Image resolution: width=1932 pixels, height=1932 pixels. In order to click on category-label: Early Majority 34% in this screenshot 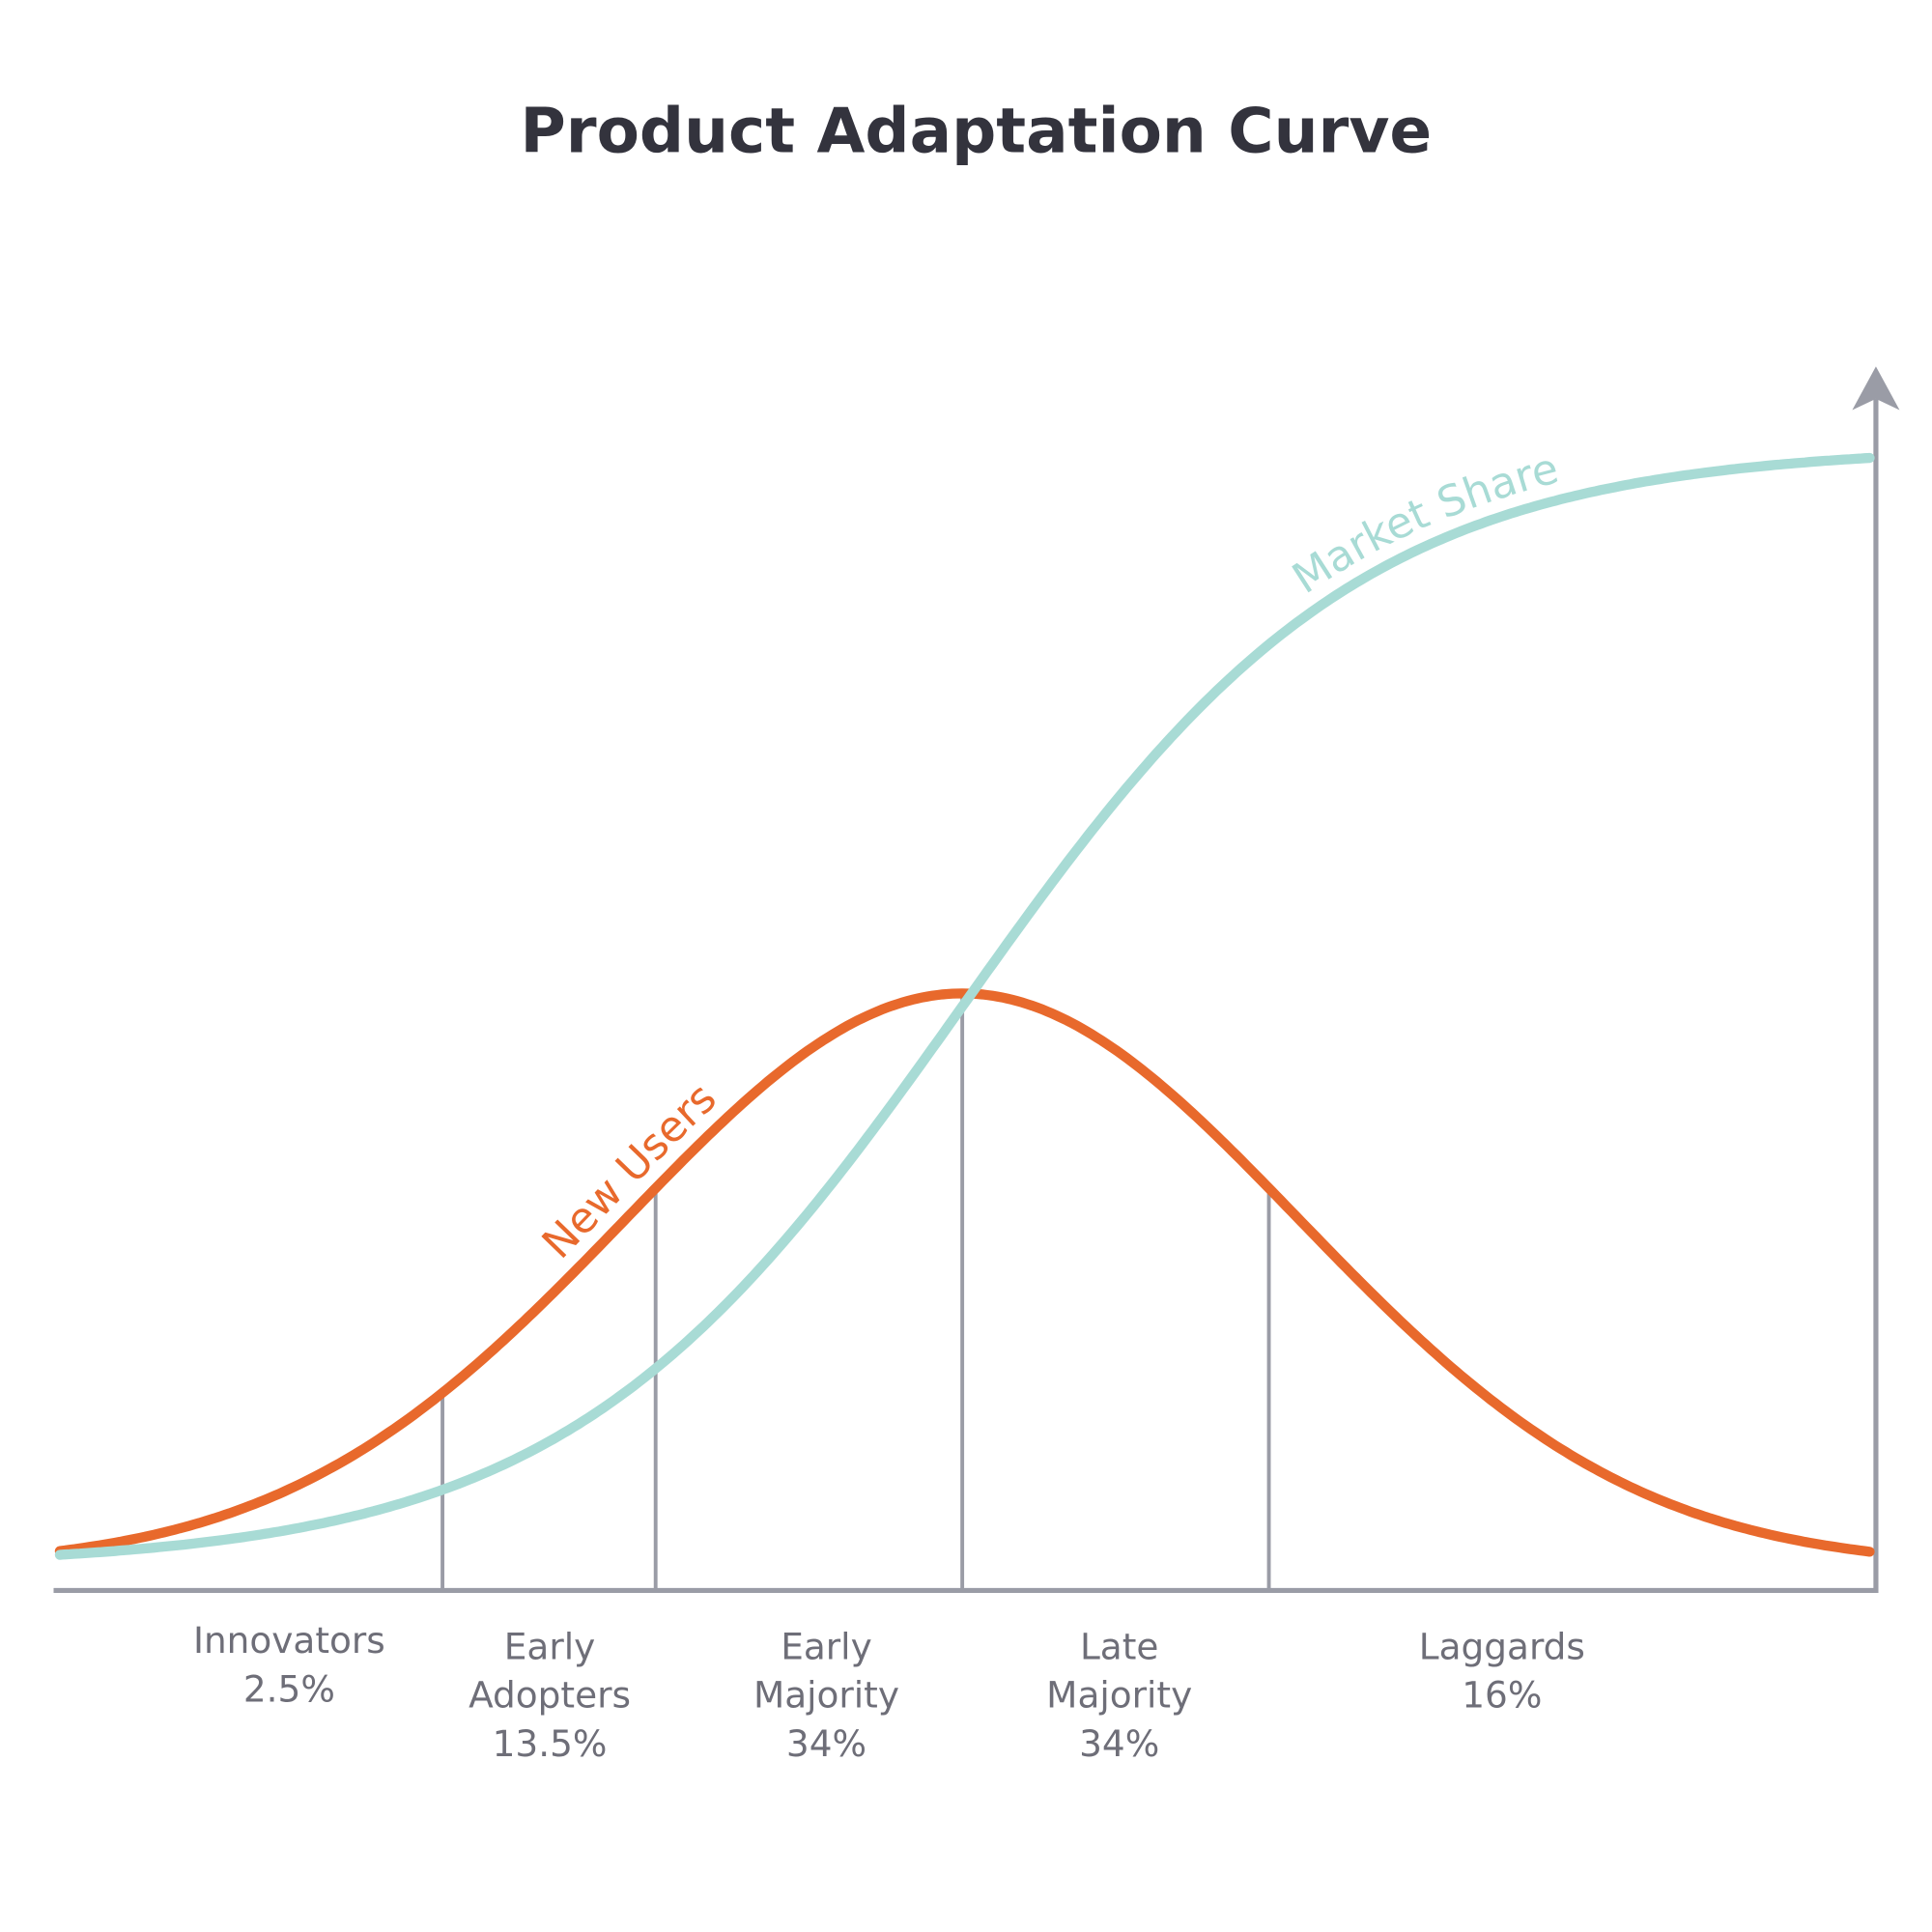, I will do `click(826, 1695)`.